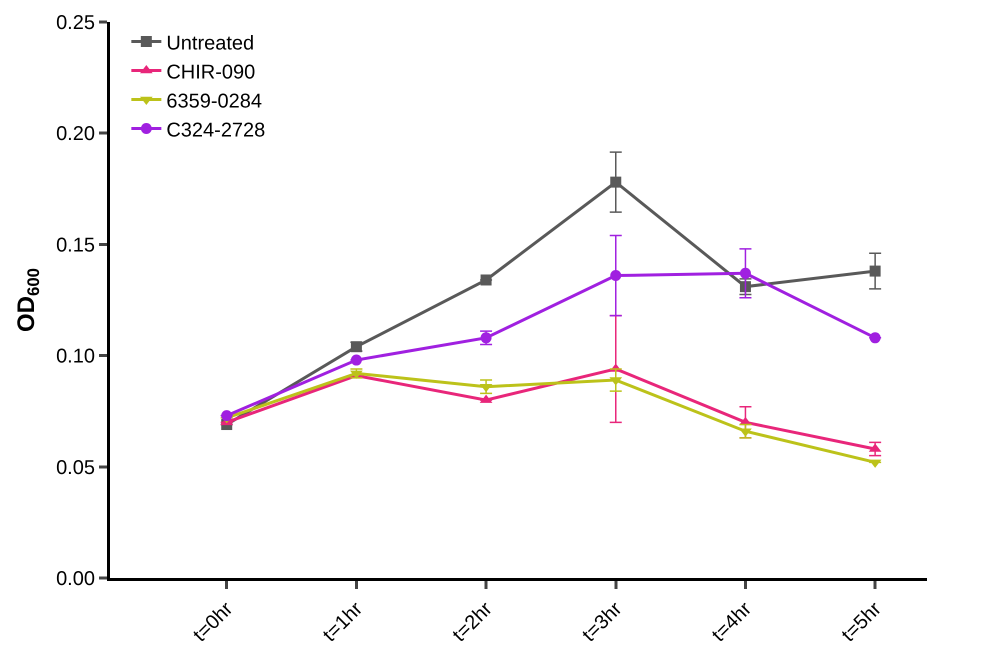 This screenshot has height=668, width=987. Describe the element at coordinates (75, 245) in the screenshot. I see `y-tick-label: 0.15` at that location.